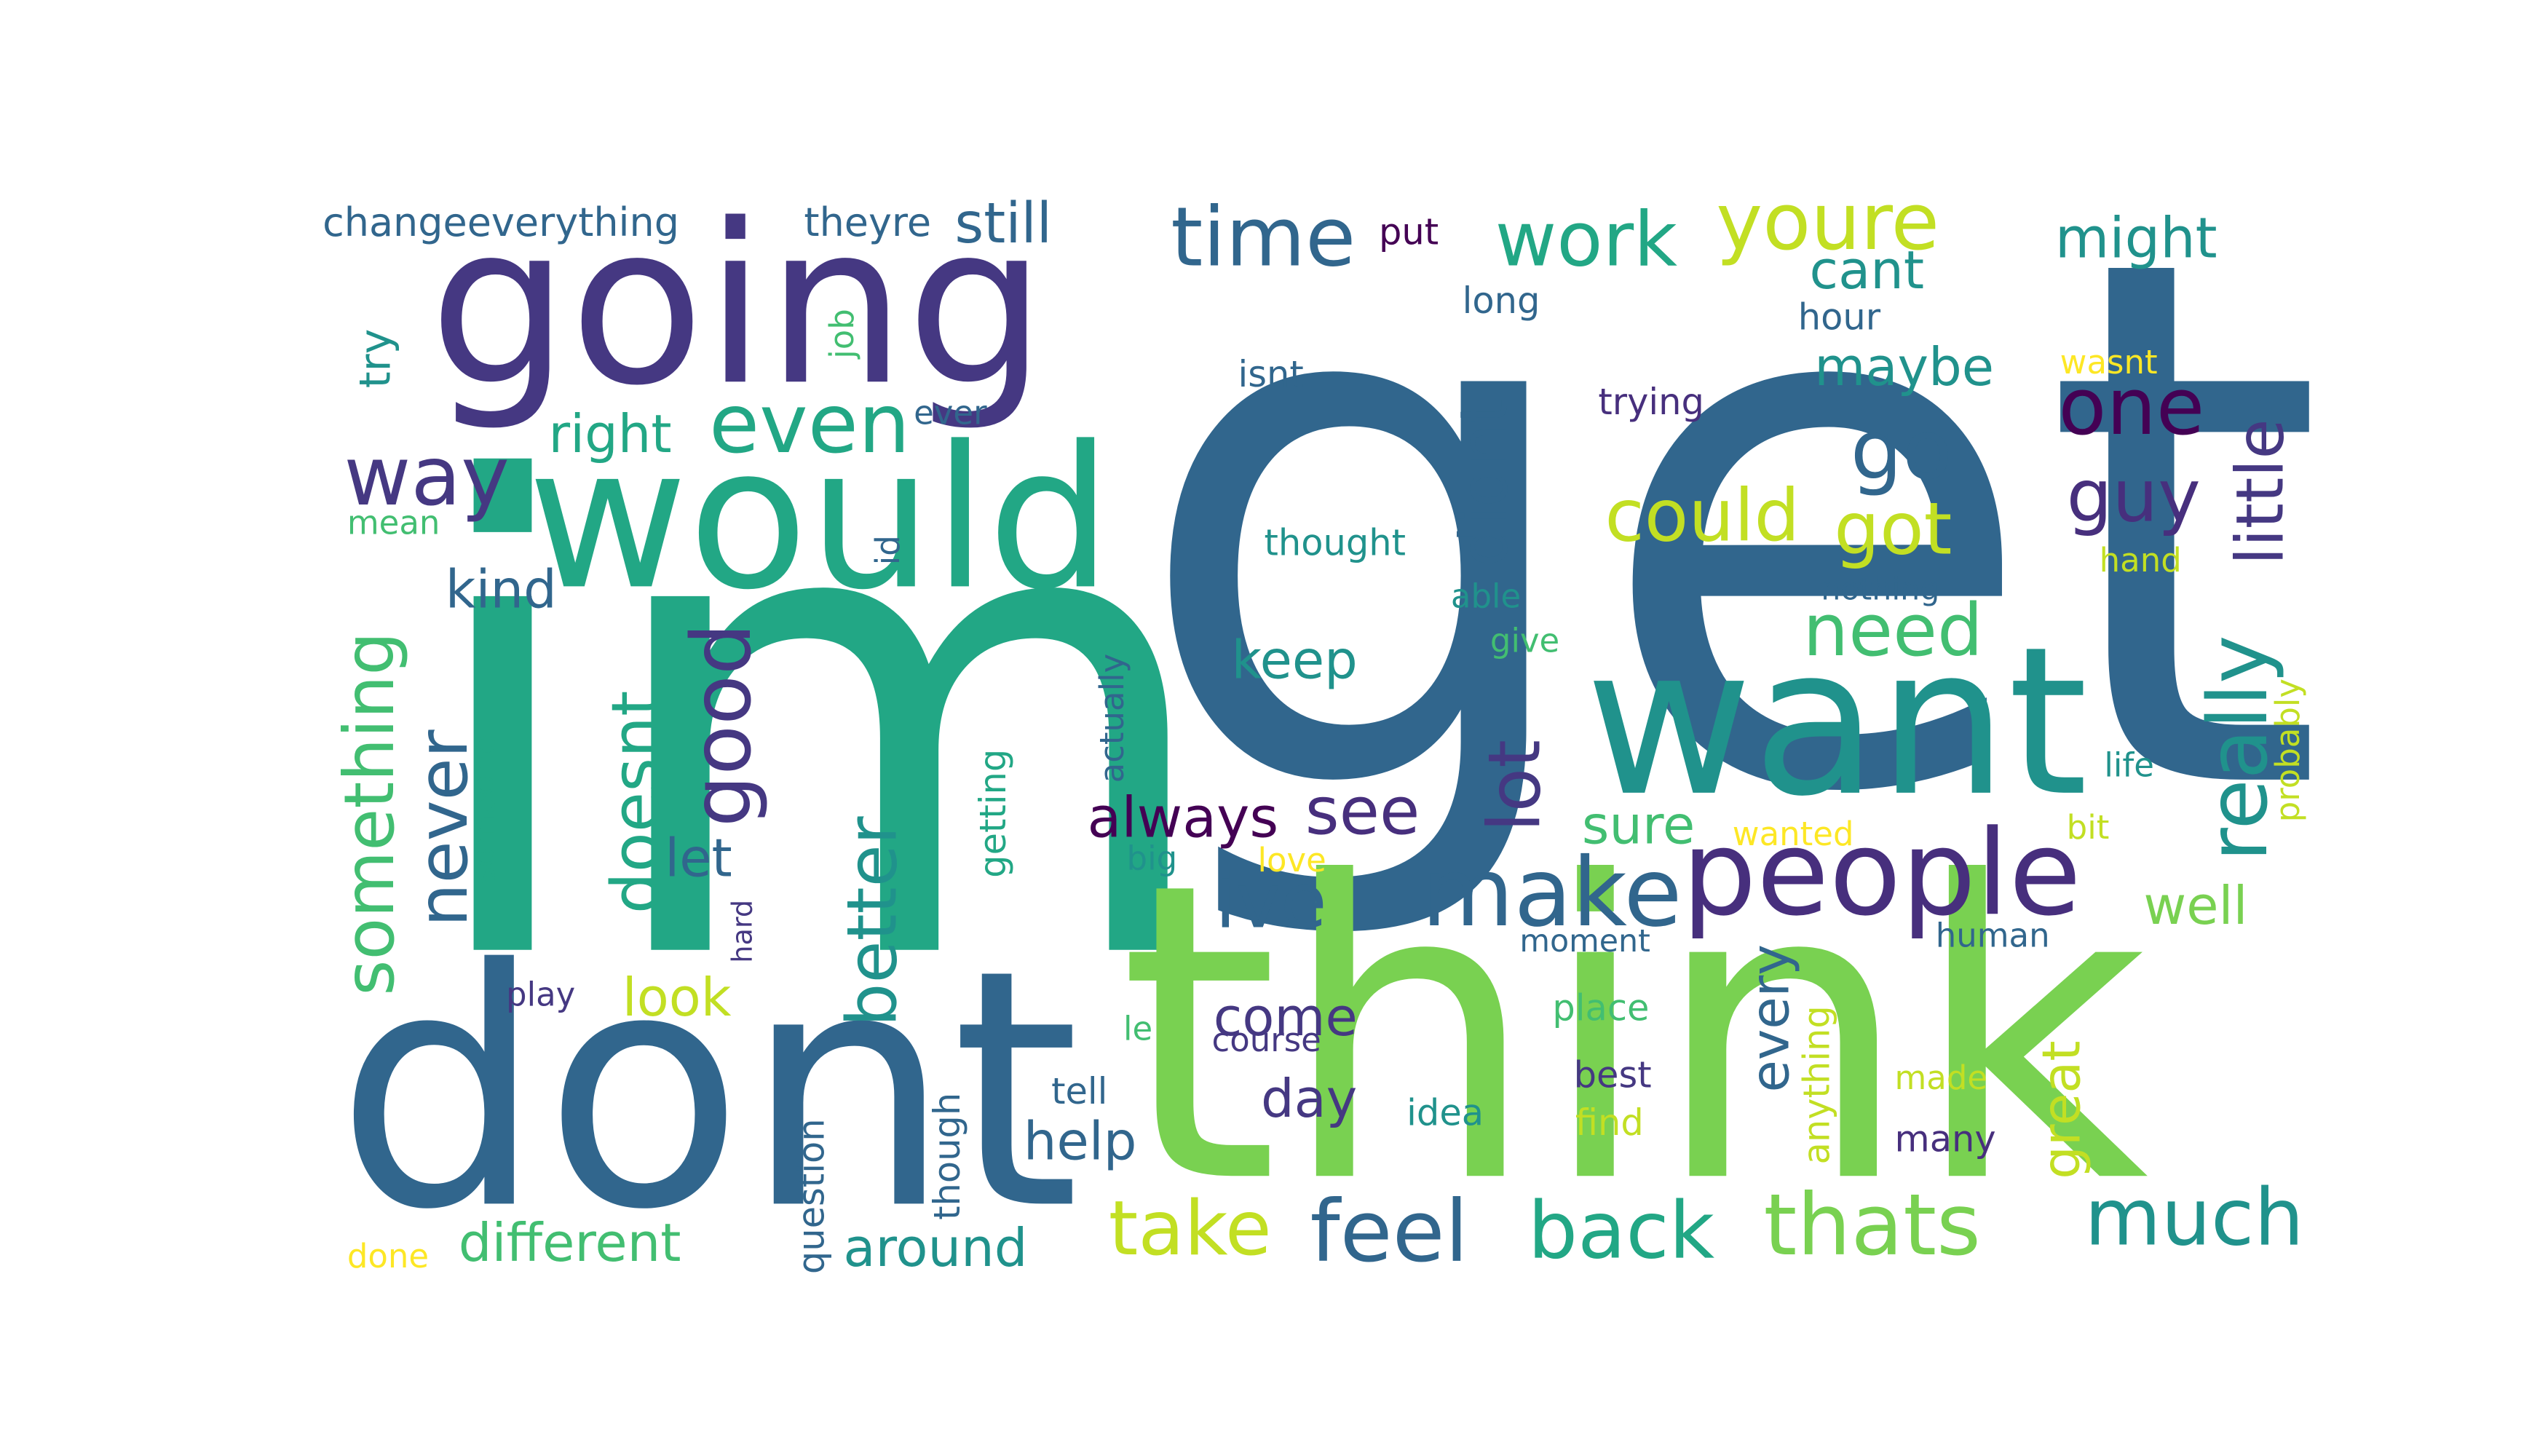 Image resolution: width=2548 pixels, height=1456 pixels. Describe the element at coordinates (1190, 1229) in the screenshot. I see `word-take: take` at that location.